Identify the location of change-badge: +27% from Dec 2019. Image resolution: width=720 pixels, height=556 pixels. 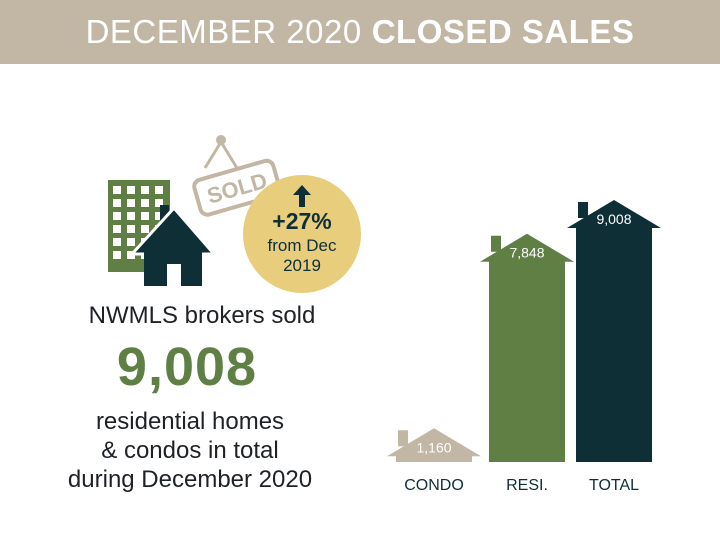
(302, 234).